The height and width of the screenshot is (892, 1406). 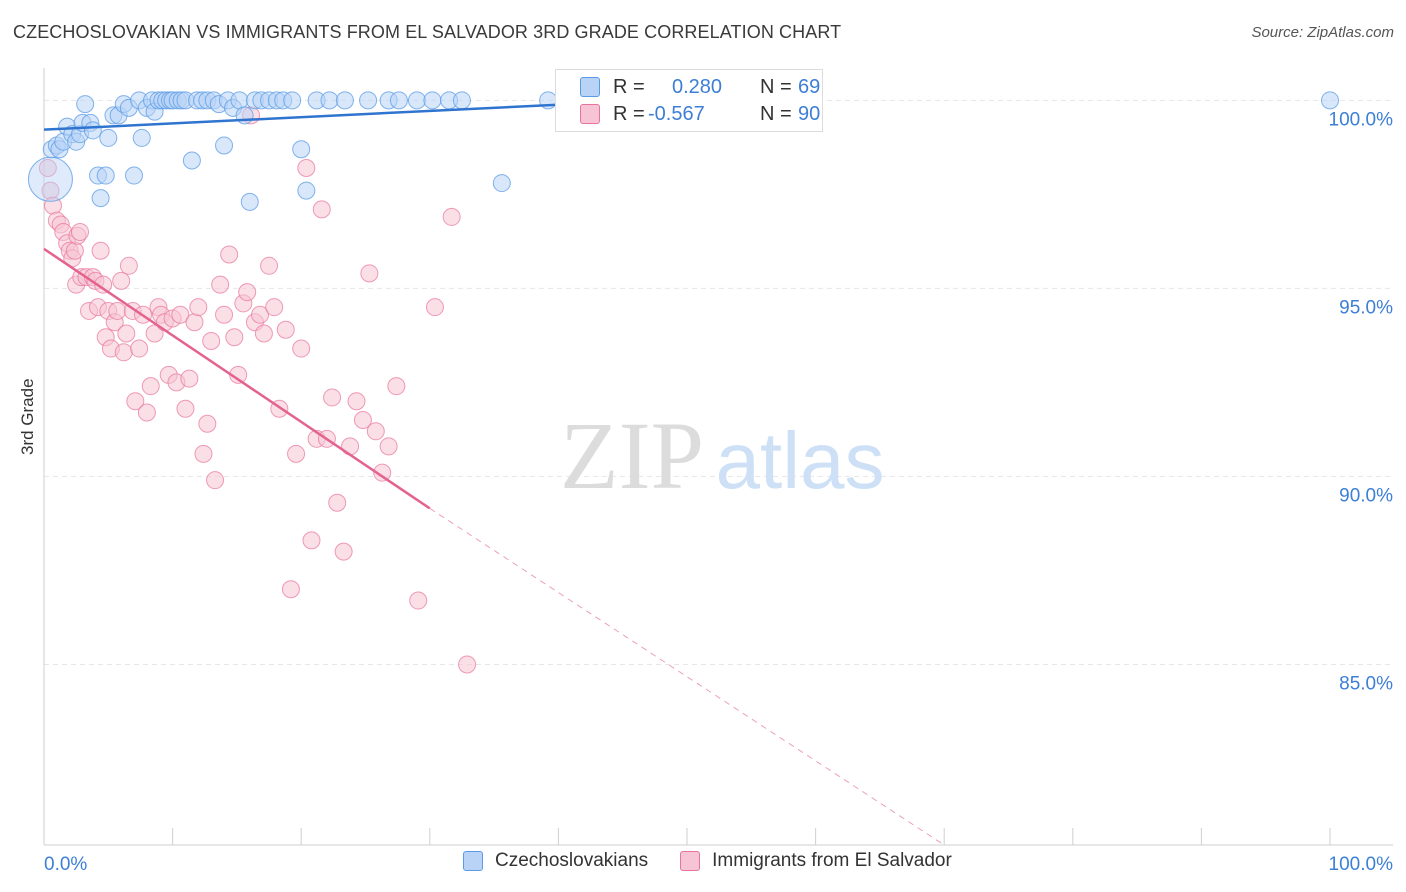 I want to click on legend-item-czechoslovakians: Czechoslovakians, so click(x=555, y=861).